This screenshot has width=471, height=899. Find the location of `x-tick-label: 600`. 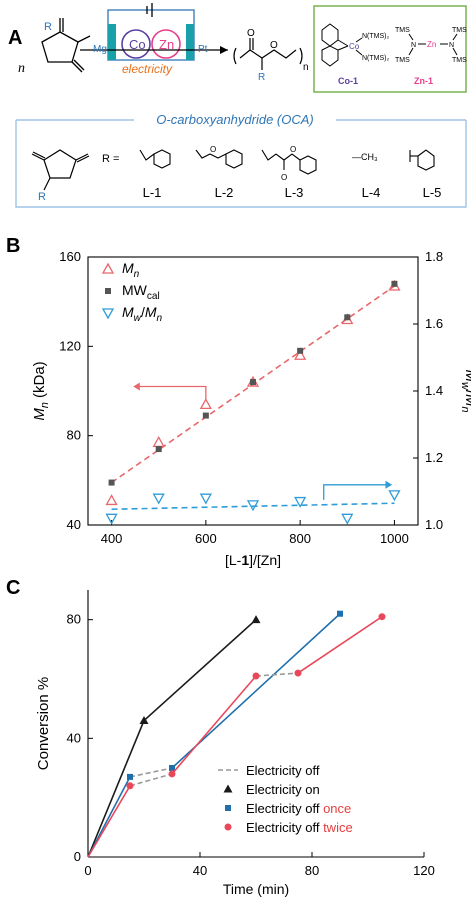

x-tick-label: 600 is located at coordinates (206, 538).